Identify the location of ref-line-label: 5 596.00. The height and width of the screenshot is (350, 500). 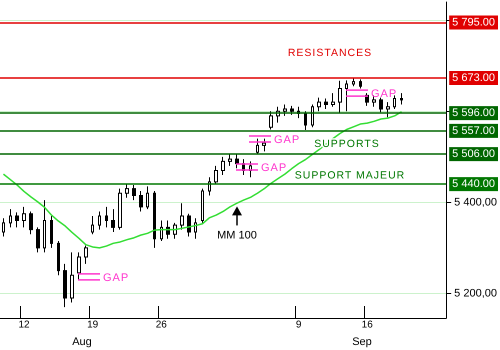
(474, 113).